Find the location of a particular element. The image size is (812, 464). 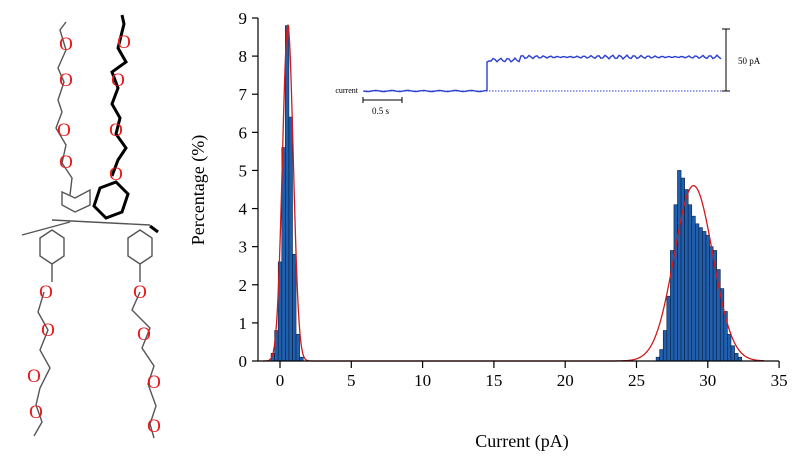

y-tick-label: 2 is located at coordinates (243, 285).